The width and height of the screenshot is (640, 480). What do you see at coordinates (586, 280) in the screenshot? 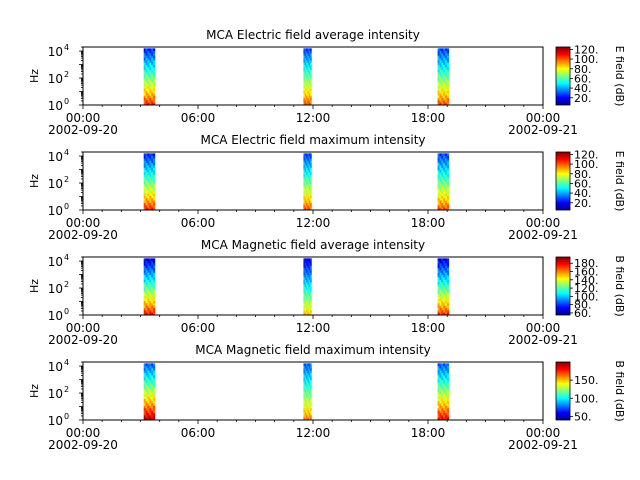
I see `colorbar-tick-label: 140.` at bounding box center [586, 280].